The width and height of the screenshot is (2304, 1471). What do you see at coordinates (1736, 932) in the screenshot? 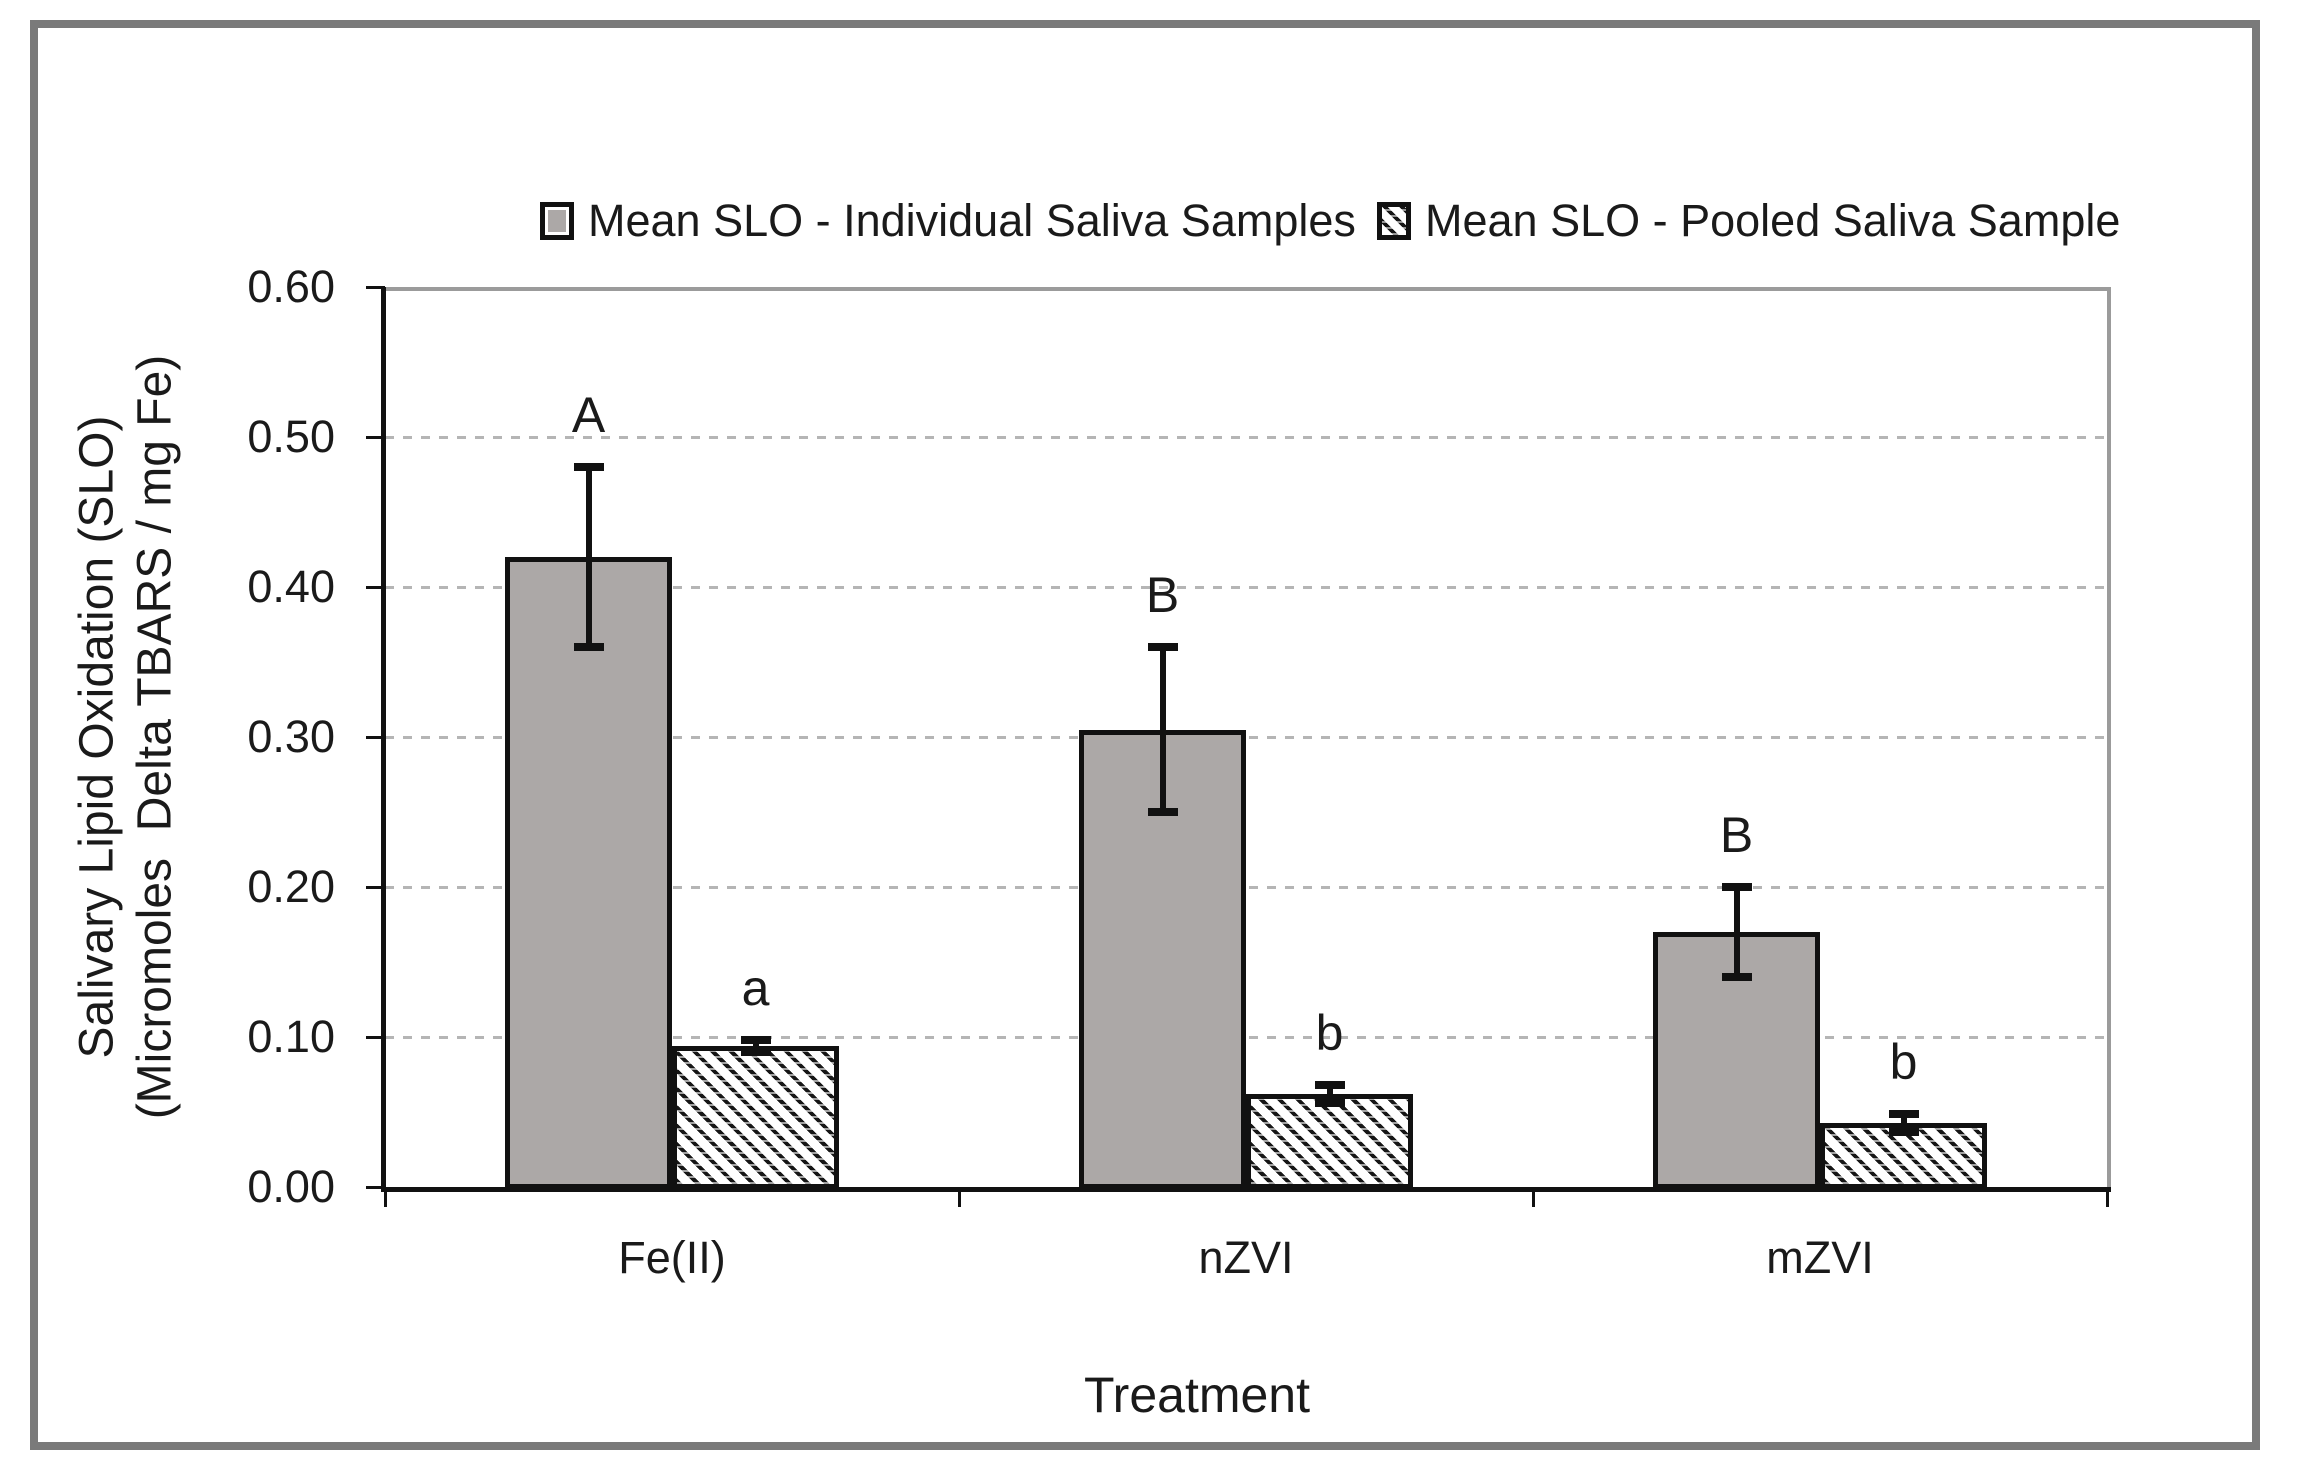
I see `error-bar-individual-mZVI` at bounding box center [1736, 932].